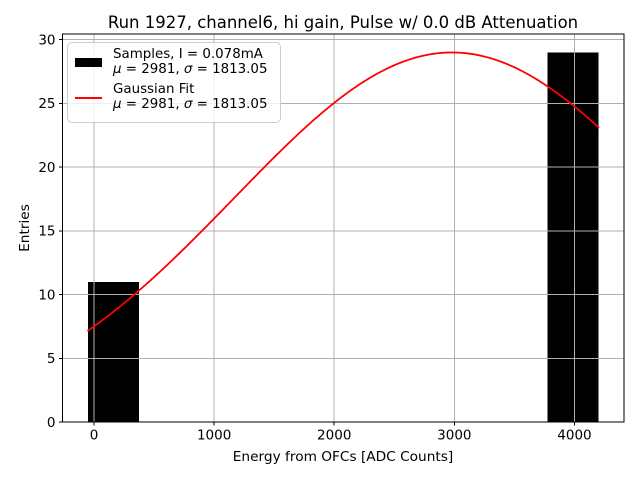  What do you see at coordinates (188, 54) in the screenshot?
I see `legend-label-samples: Samples, I = 0.078mA` at bounding box center [188, 54].